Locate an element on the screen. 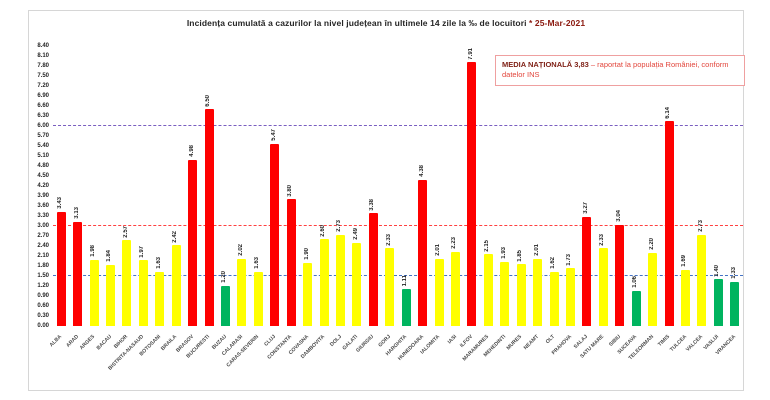 This screenshot has height=400, width=770. bar-SIBIU is located at coordinates (620, 275).